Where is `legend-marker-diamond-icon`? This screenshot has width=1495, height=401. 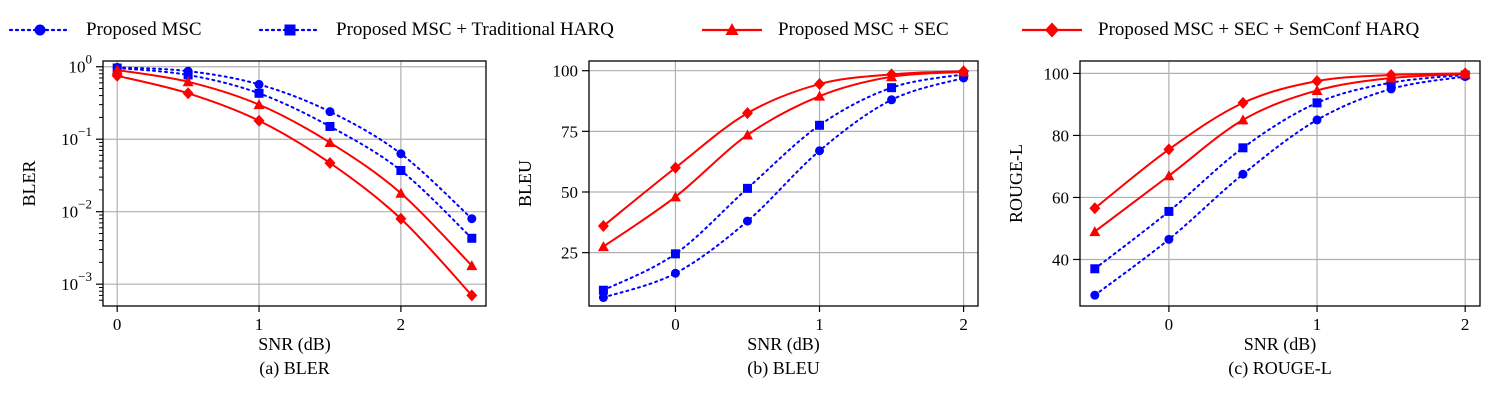
legend-marker-diamond-icon is located at coordinates (1052, 30).